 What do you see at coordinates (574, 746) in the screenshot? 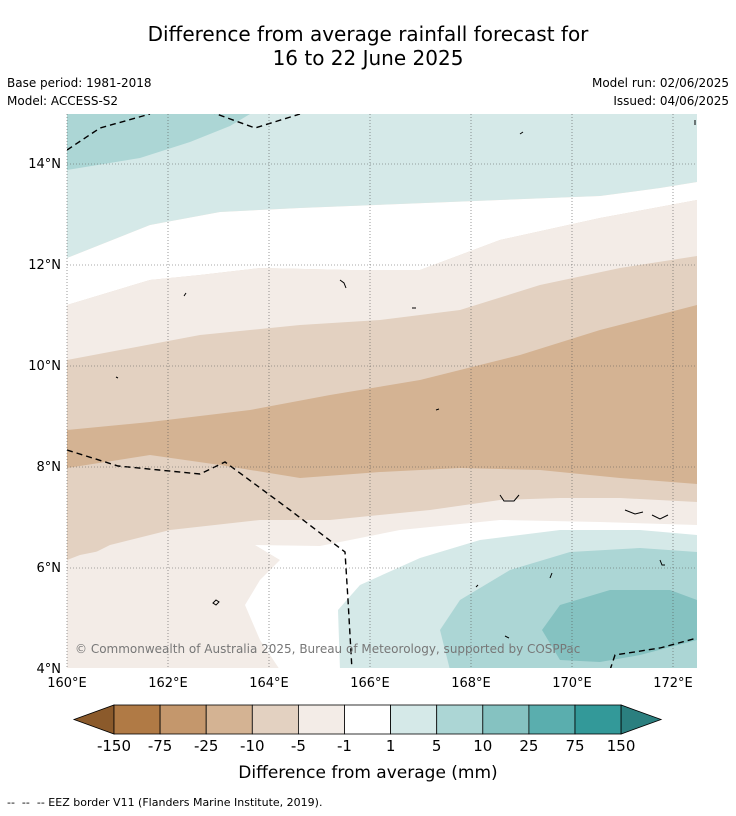
I see `colorbar-tick-label: 75` at bounding box center [574, 746].